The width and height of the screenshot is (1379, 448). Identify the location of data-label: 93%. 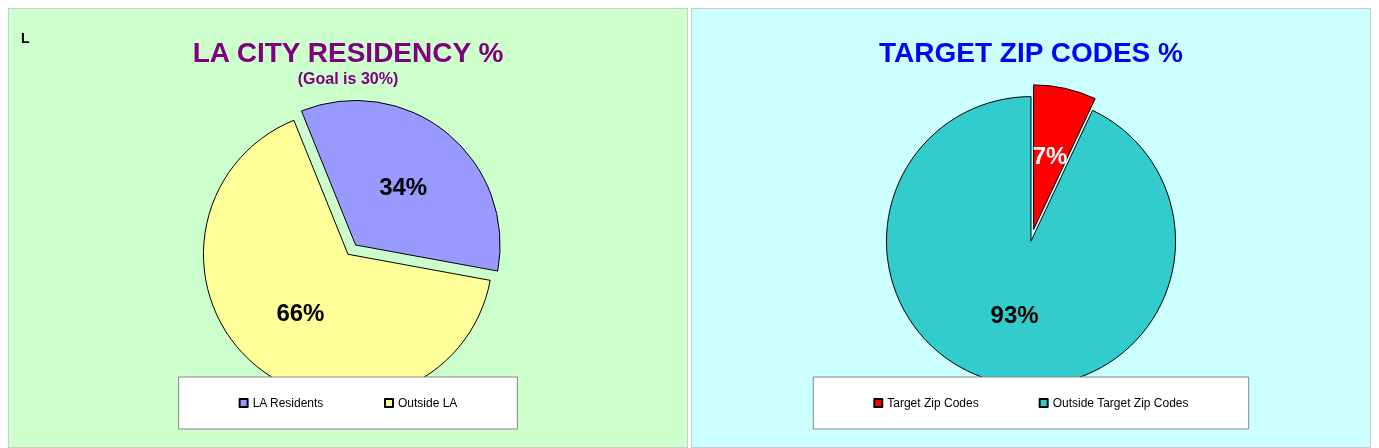
(1014, 315).